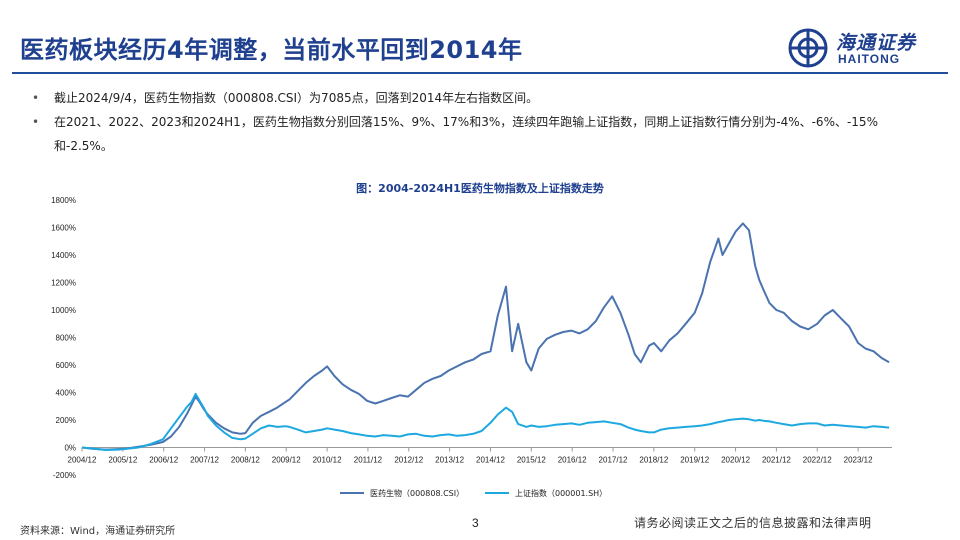 The height and width of the screenshot is (540, 960). What do you see at coordinates (408, 460) in the screenshot?
I see `x-tick-label: 2012/12` at bounding box center [408, 460].